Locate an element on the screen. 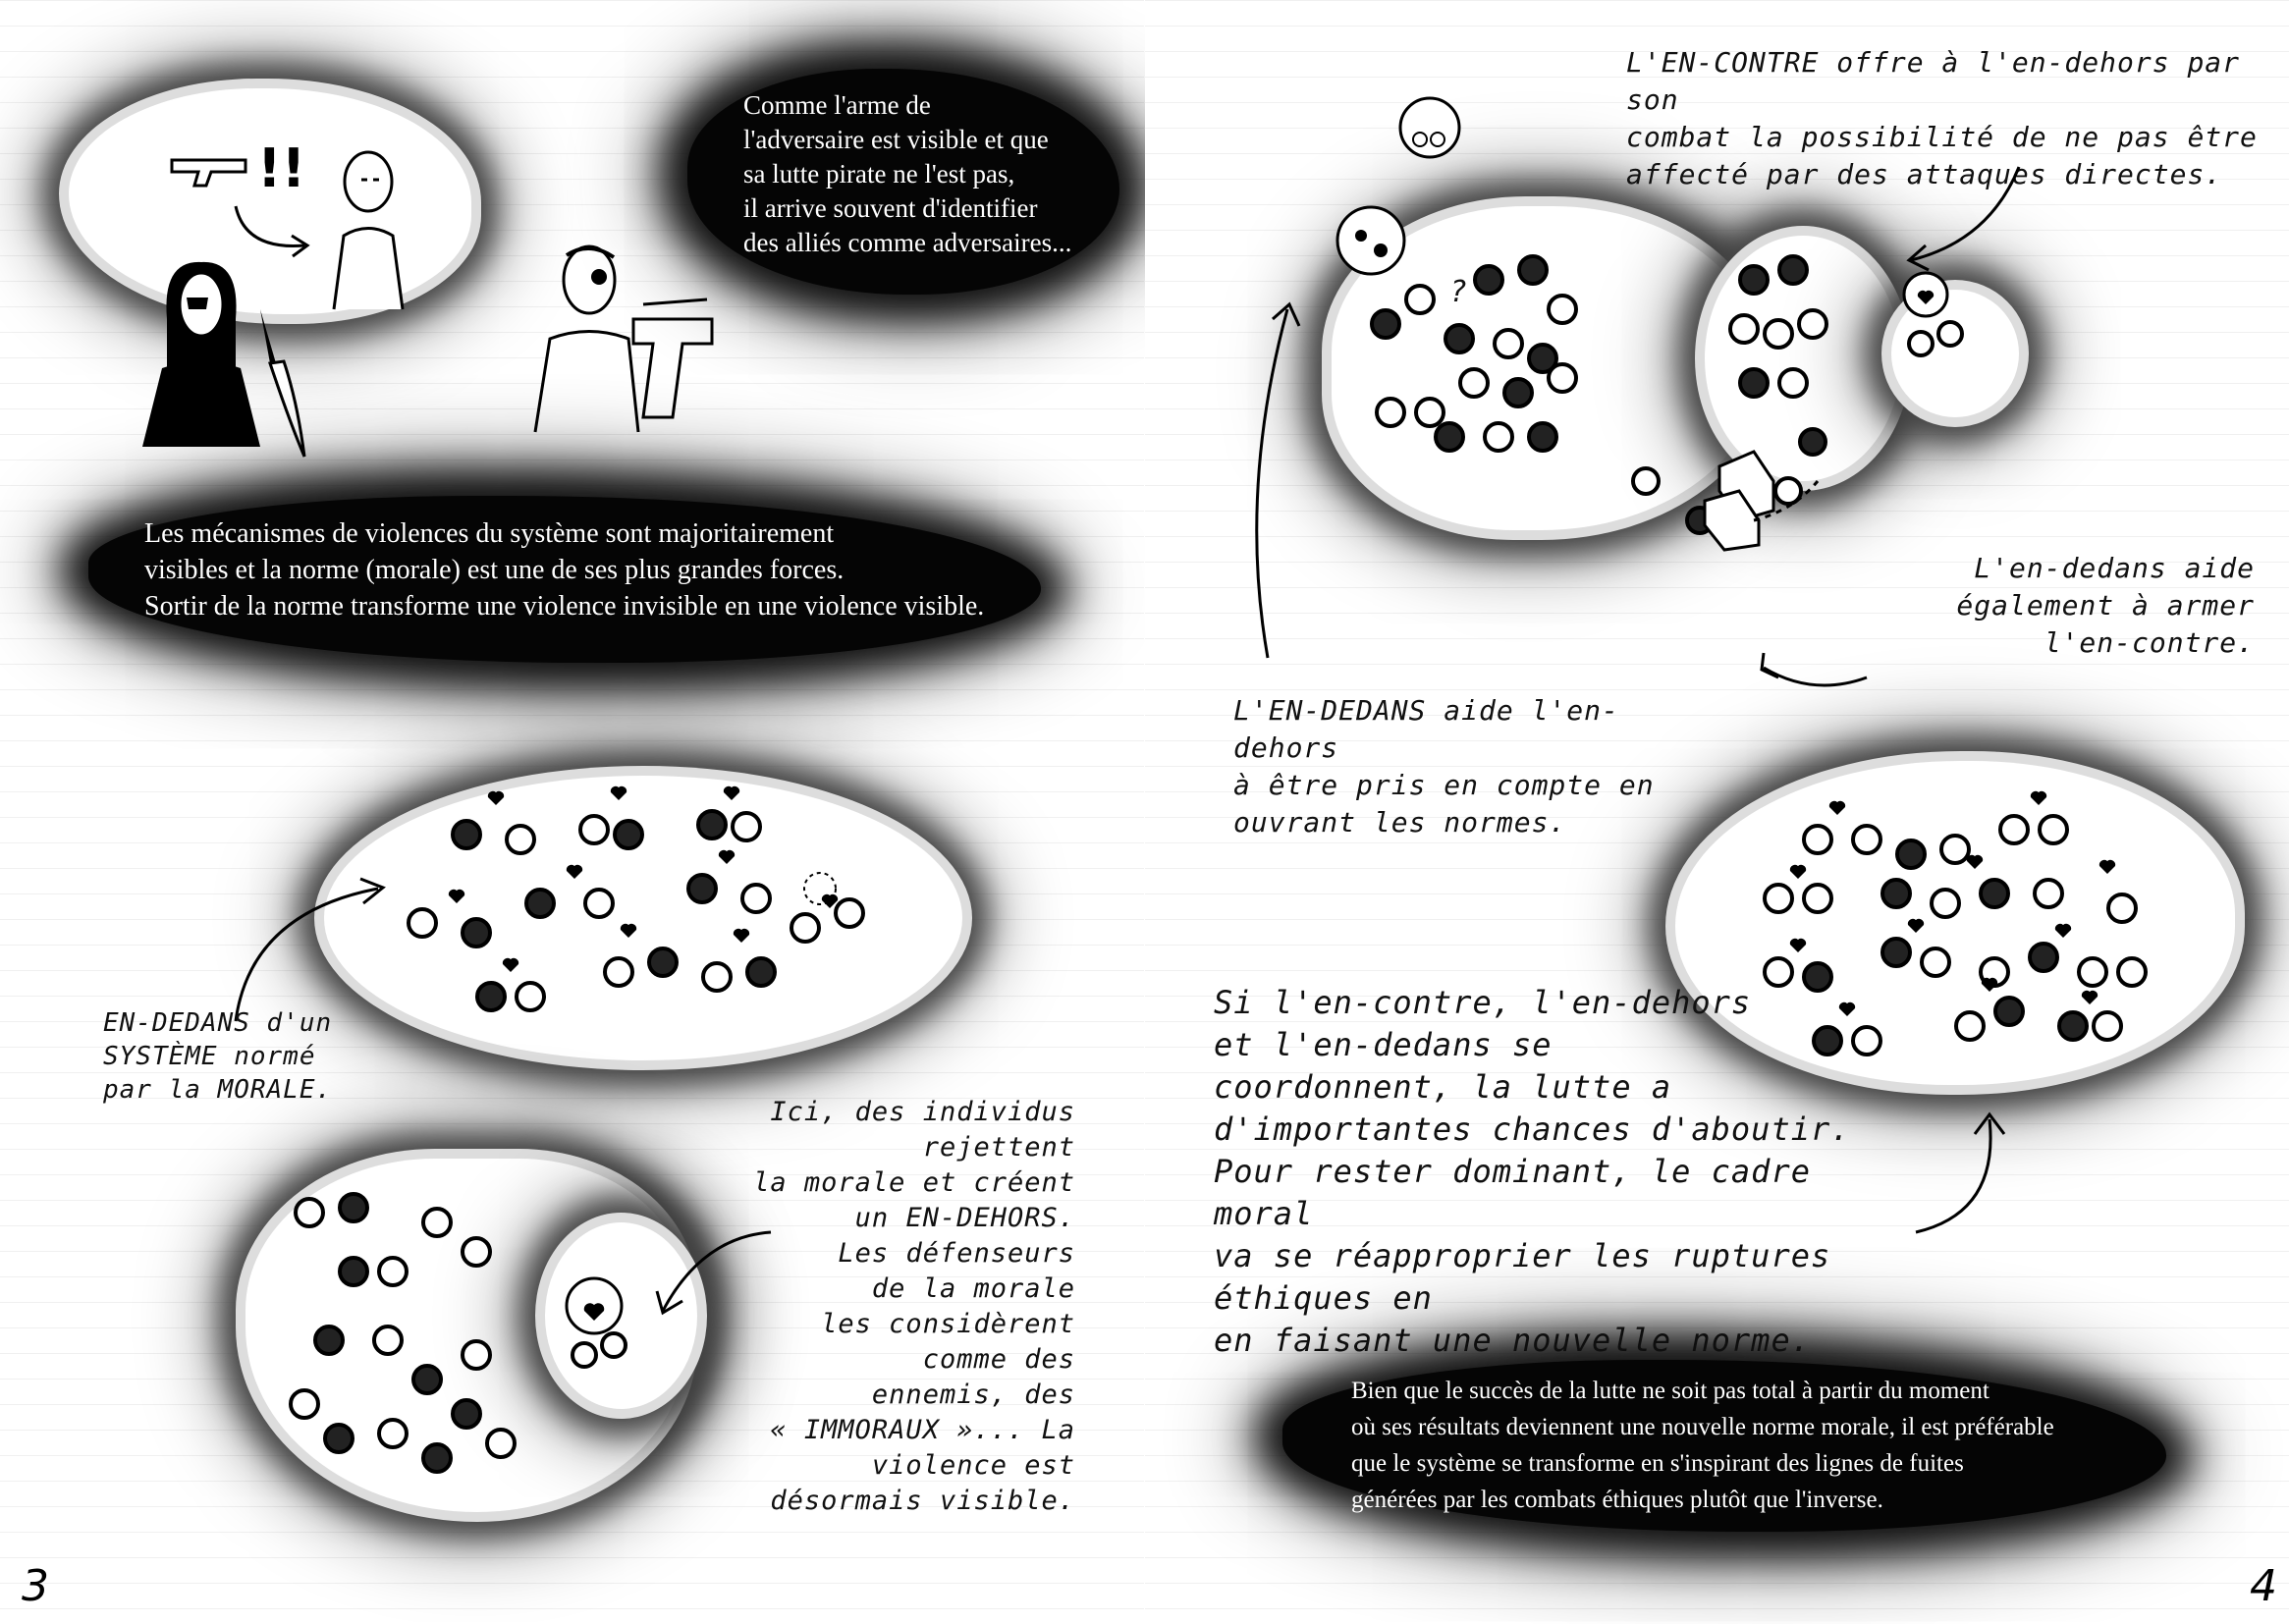  question-mark: ? is located at coordinates (1459, 292).